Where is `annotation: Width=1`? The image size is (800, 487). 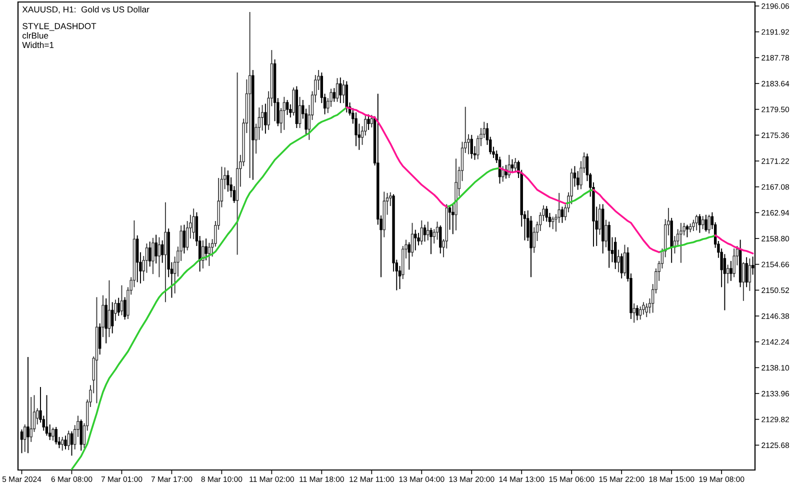
annotation: Width=1 is located at coordinates (38, 45).